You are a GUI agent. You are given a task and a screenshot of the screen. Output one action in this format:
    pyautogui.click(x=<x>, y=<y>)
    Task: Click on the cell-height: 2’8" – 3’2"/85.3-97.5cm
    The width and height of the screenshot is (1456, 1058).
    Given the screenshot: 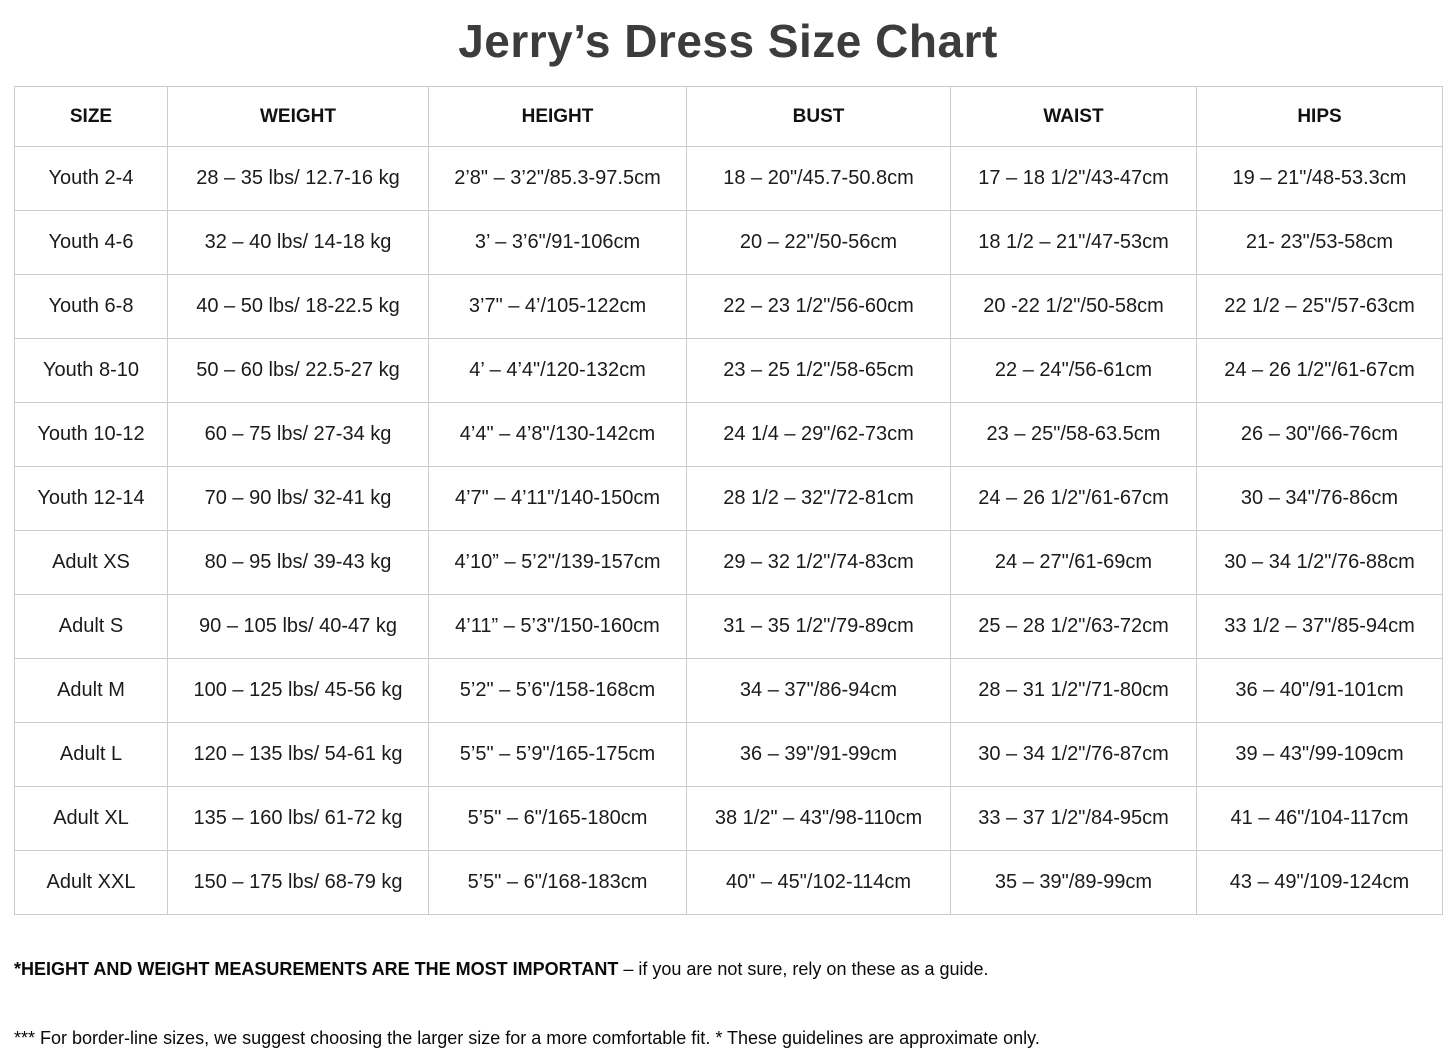 What is the action you would take?
    pyautogui.click(x=557, y=178)
    